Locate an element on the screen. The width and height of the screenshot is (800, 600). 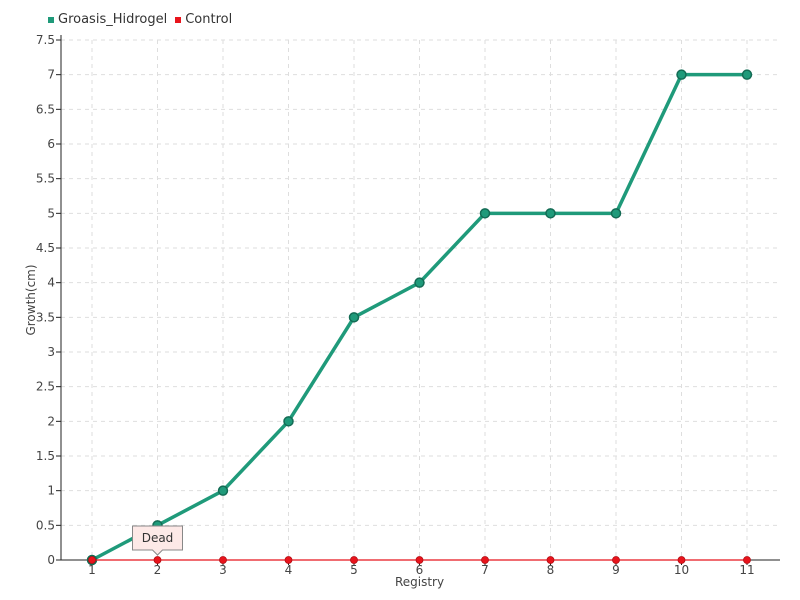
tooltip-box is located at coordinates (157, 540).